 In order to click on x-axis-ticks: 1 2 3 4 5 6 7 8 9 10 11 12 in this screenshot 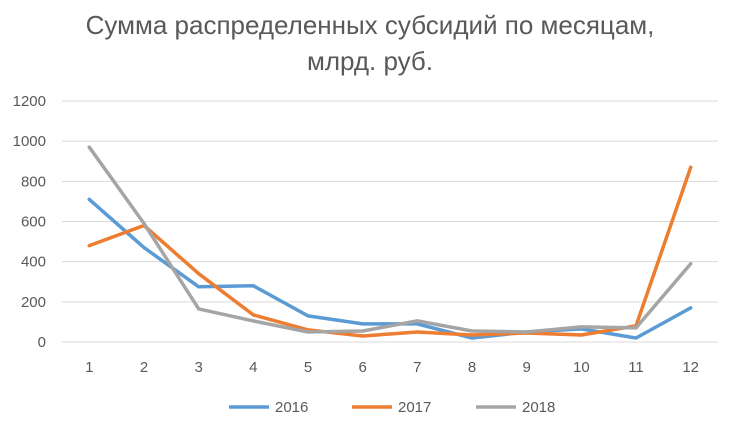, I will do `click(392, 367)`.